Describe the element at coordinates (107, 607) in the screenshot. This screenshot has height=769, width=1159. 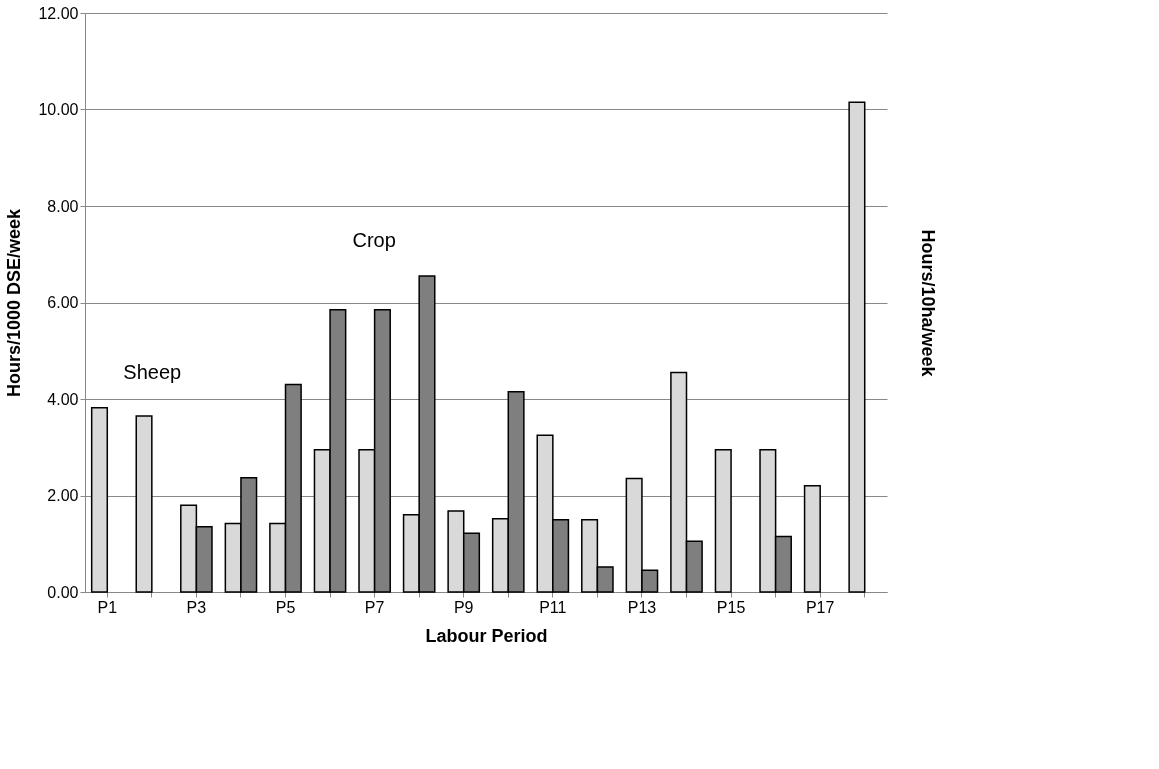
I see `x-tick-label: P1` at that location.